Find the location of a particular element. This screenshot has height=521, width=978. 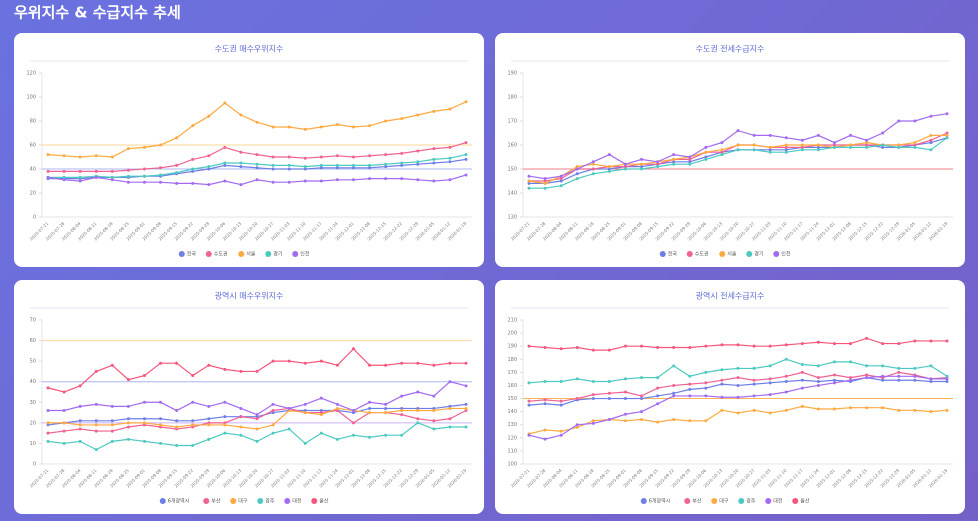

y-tick-label: 190 is located at coordinates (512, 74).